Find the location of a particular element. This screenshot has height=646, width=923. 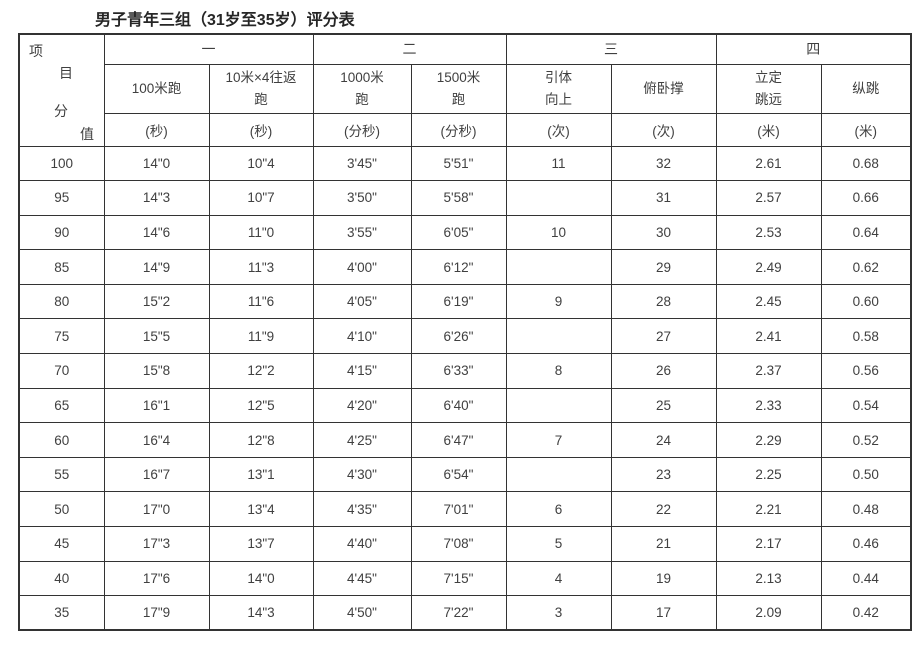

table-row: 50 17"0 13"4 4'35" 7'01" 6 22 2.21 0.48 is located at coordinates (465, 509).